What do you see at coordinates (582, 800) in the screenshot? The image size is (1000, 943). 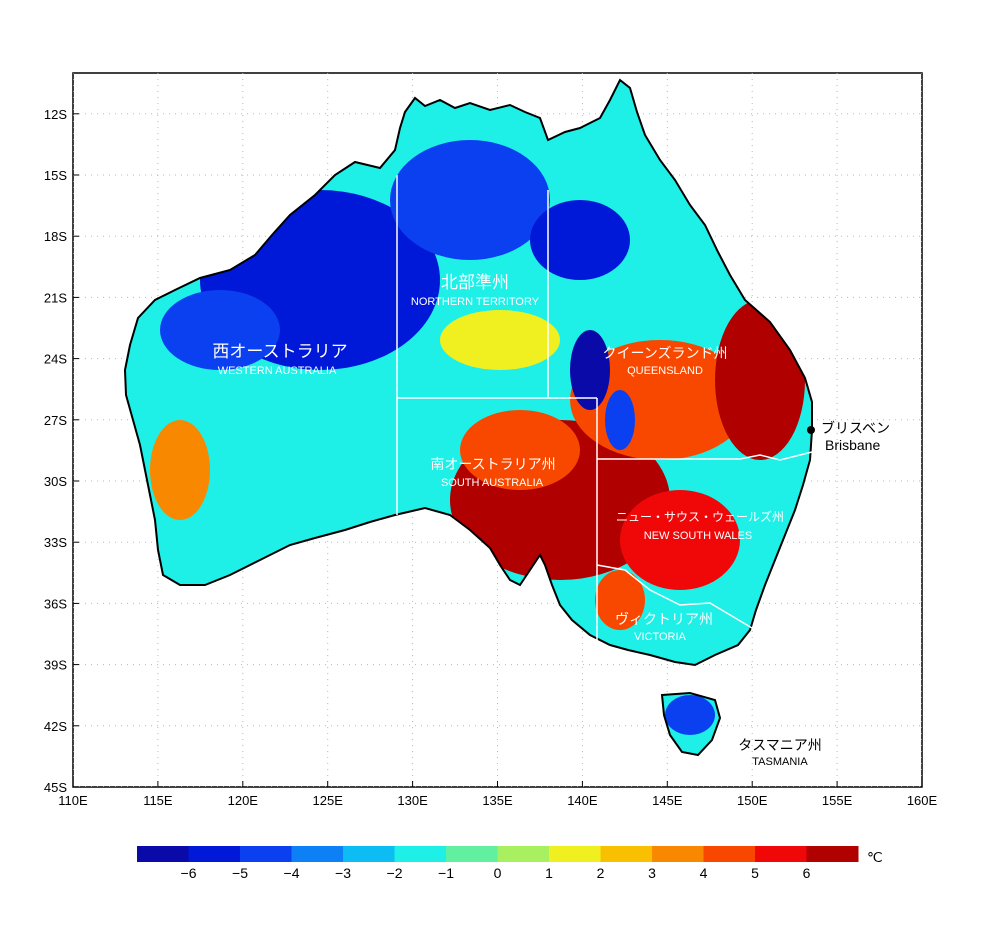 I see `lon-tick-label: 140E` at bounding box center [582, 800].